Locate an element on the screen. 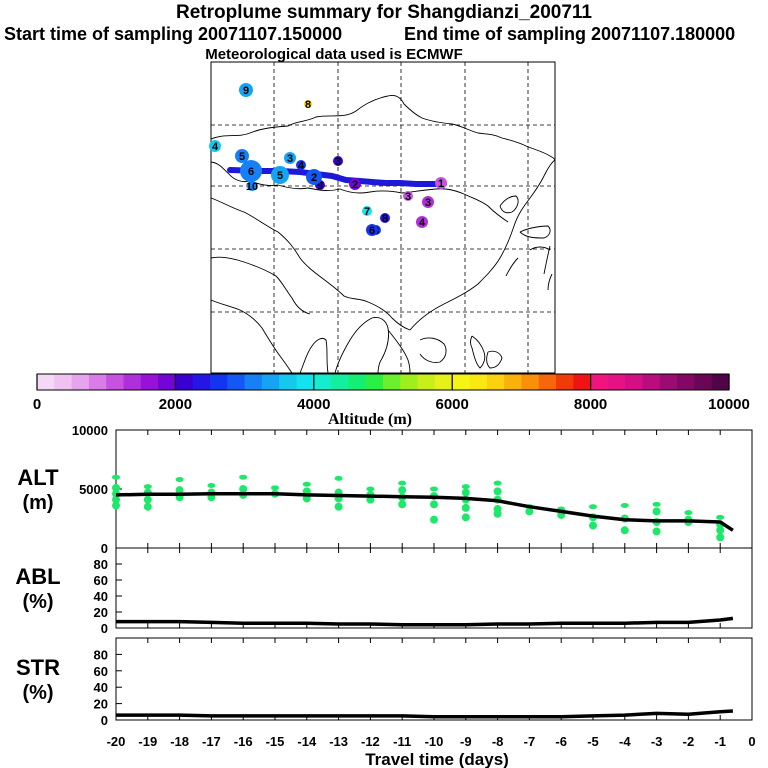 The height and width of the screenshot is (768, 768). x-axis-label: Travel time (days) is located at coordinates (437, 759).